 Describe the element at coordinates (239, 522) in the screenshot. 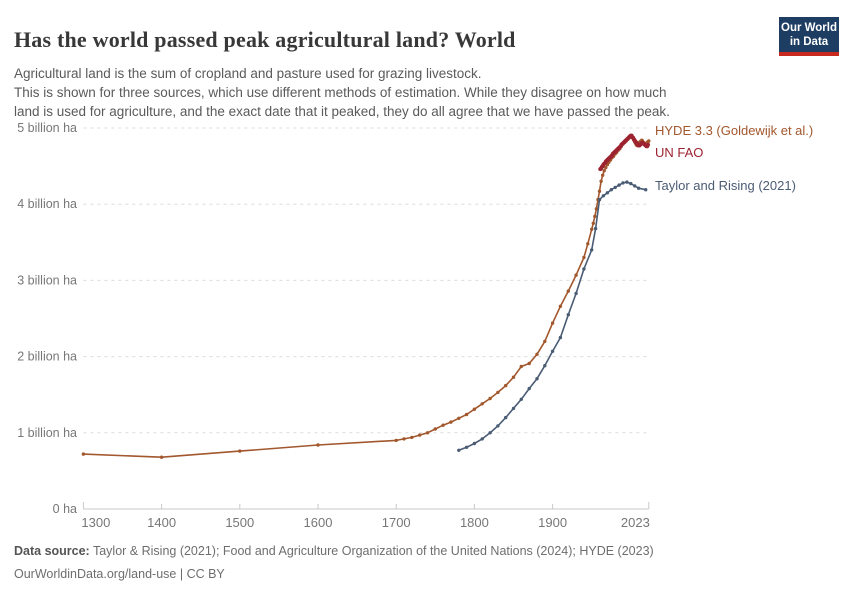

I see `x-axis-tick-label: 1500` at that location.